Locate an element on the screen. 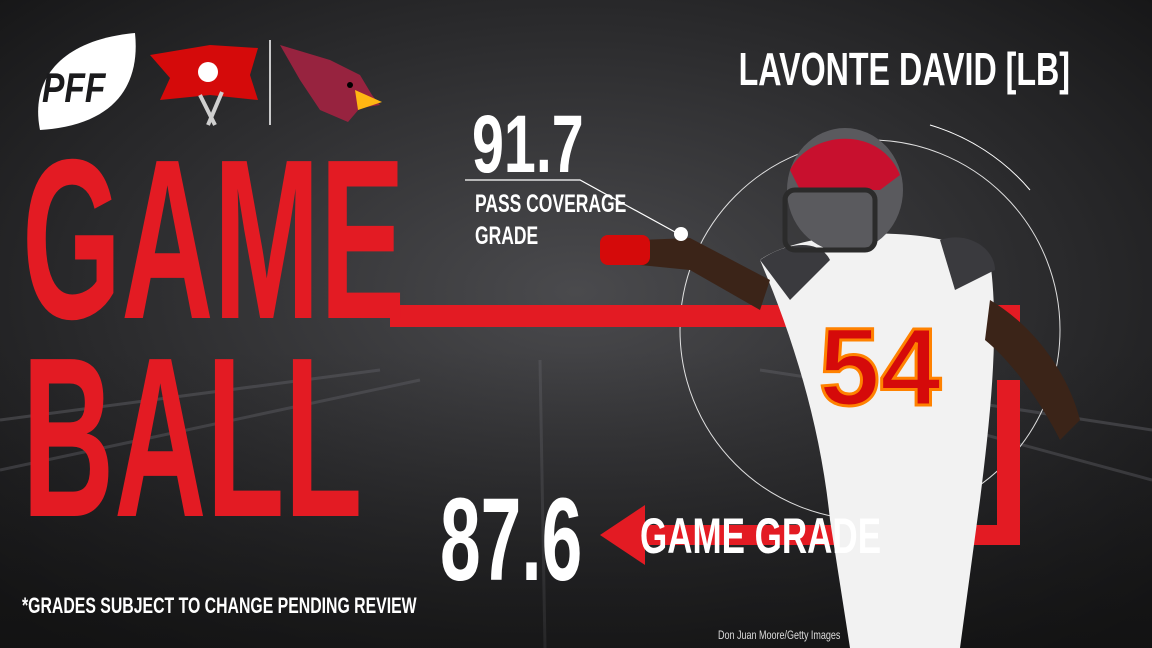 This screenshot has height=648, width=1152. game-grade-label: GAME GRADE is located at coordinates (760, 537).